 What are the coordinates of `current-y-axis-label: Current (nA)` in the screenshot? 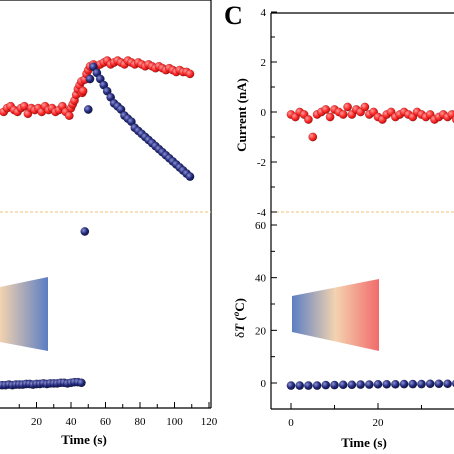 It's located at (241, 115).